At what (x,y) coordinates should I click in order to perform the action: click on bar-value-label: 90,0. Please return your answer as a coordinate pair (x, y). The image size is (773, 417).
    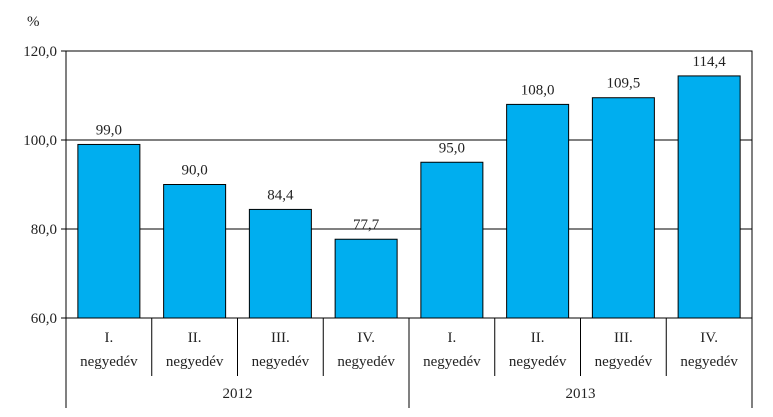
    Looking at the image, I should click on (195, 171).